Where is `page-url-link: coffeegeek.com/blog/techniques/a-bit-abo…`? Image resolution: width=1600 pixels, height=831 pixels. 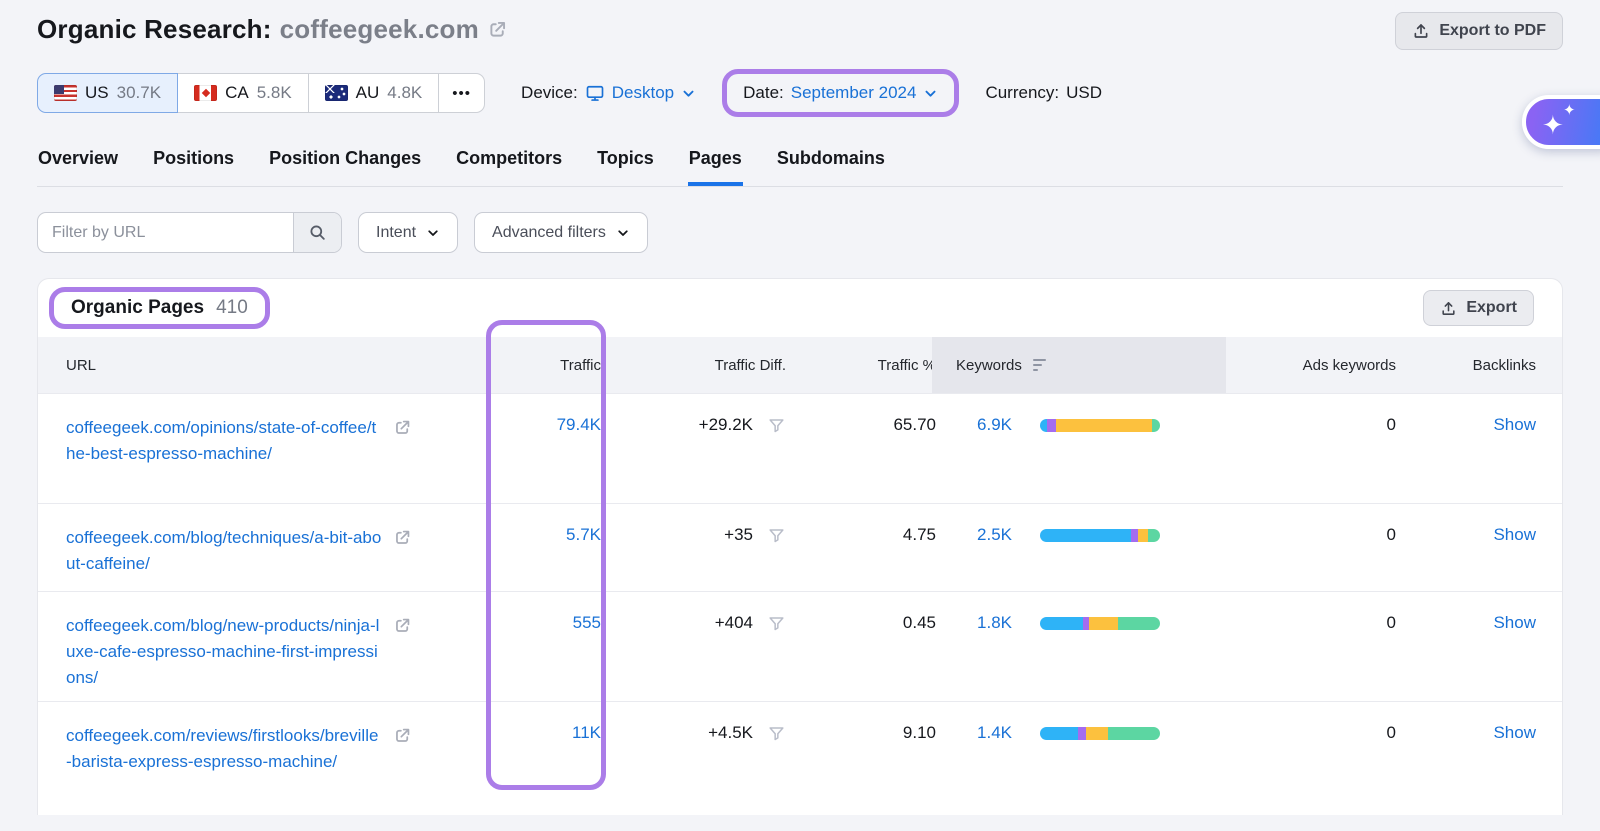
page-url-link: coffeegeek.com/blog/techniques/a-bit-abo… is located at coordinates (224, 550).